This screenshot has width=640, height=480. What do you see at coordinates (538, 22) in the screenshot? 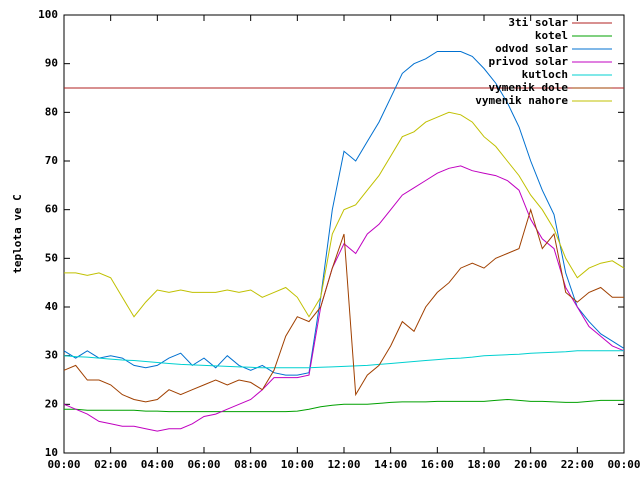
I see `legend-label: 3ti solar` at bounding box center [538, 22].